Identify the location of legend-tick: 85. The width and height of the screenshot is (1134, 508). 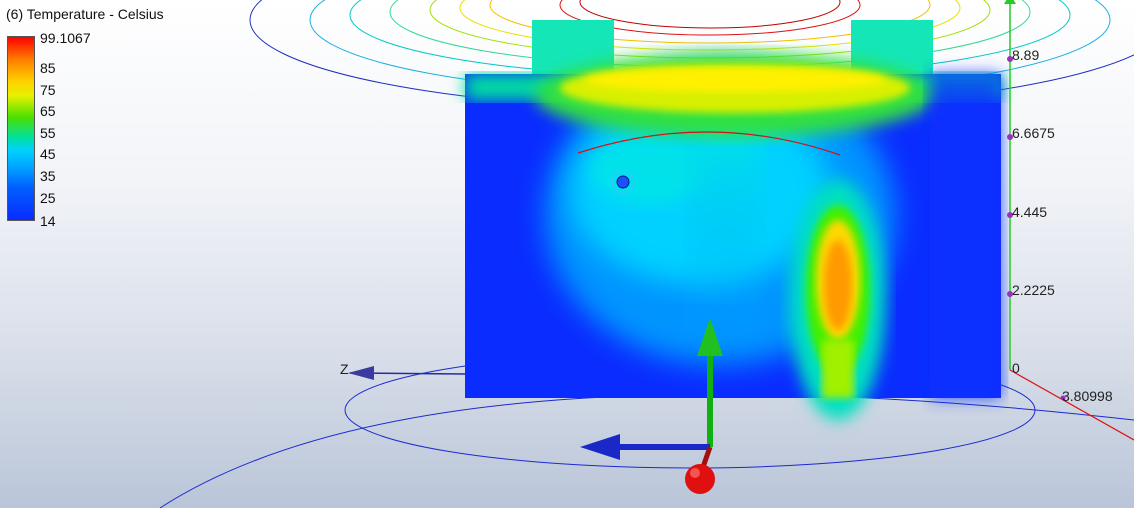
(48, 68).